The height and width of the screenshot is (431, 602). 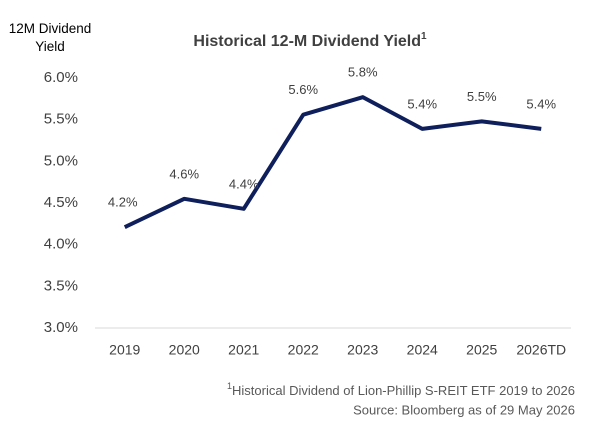 I want to click on title-note: 1, so click(x=424, y=36).